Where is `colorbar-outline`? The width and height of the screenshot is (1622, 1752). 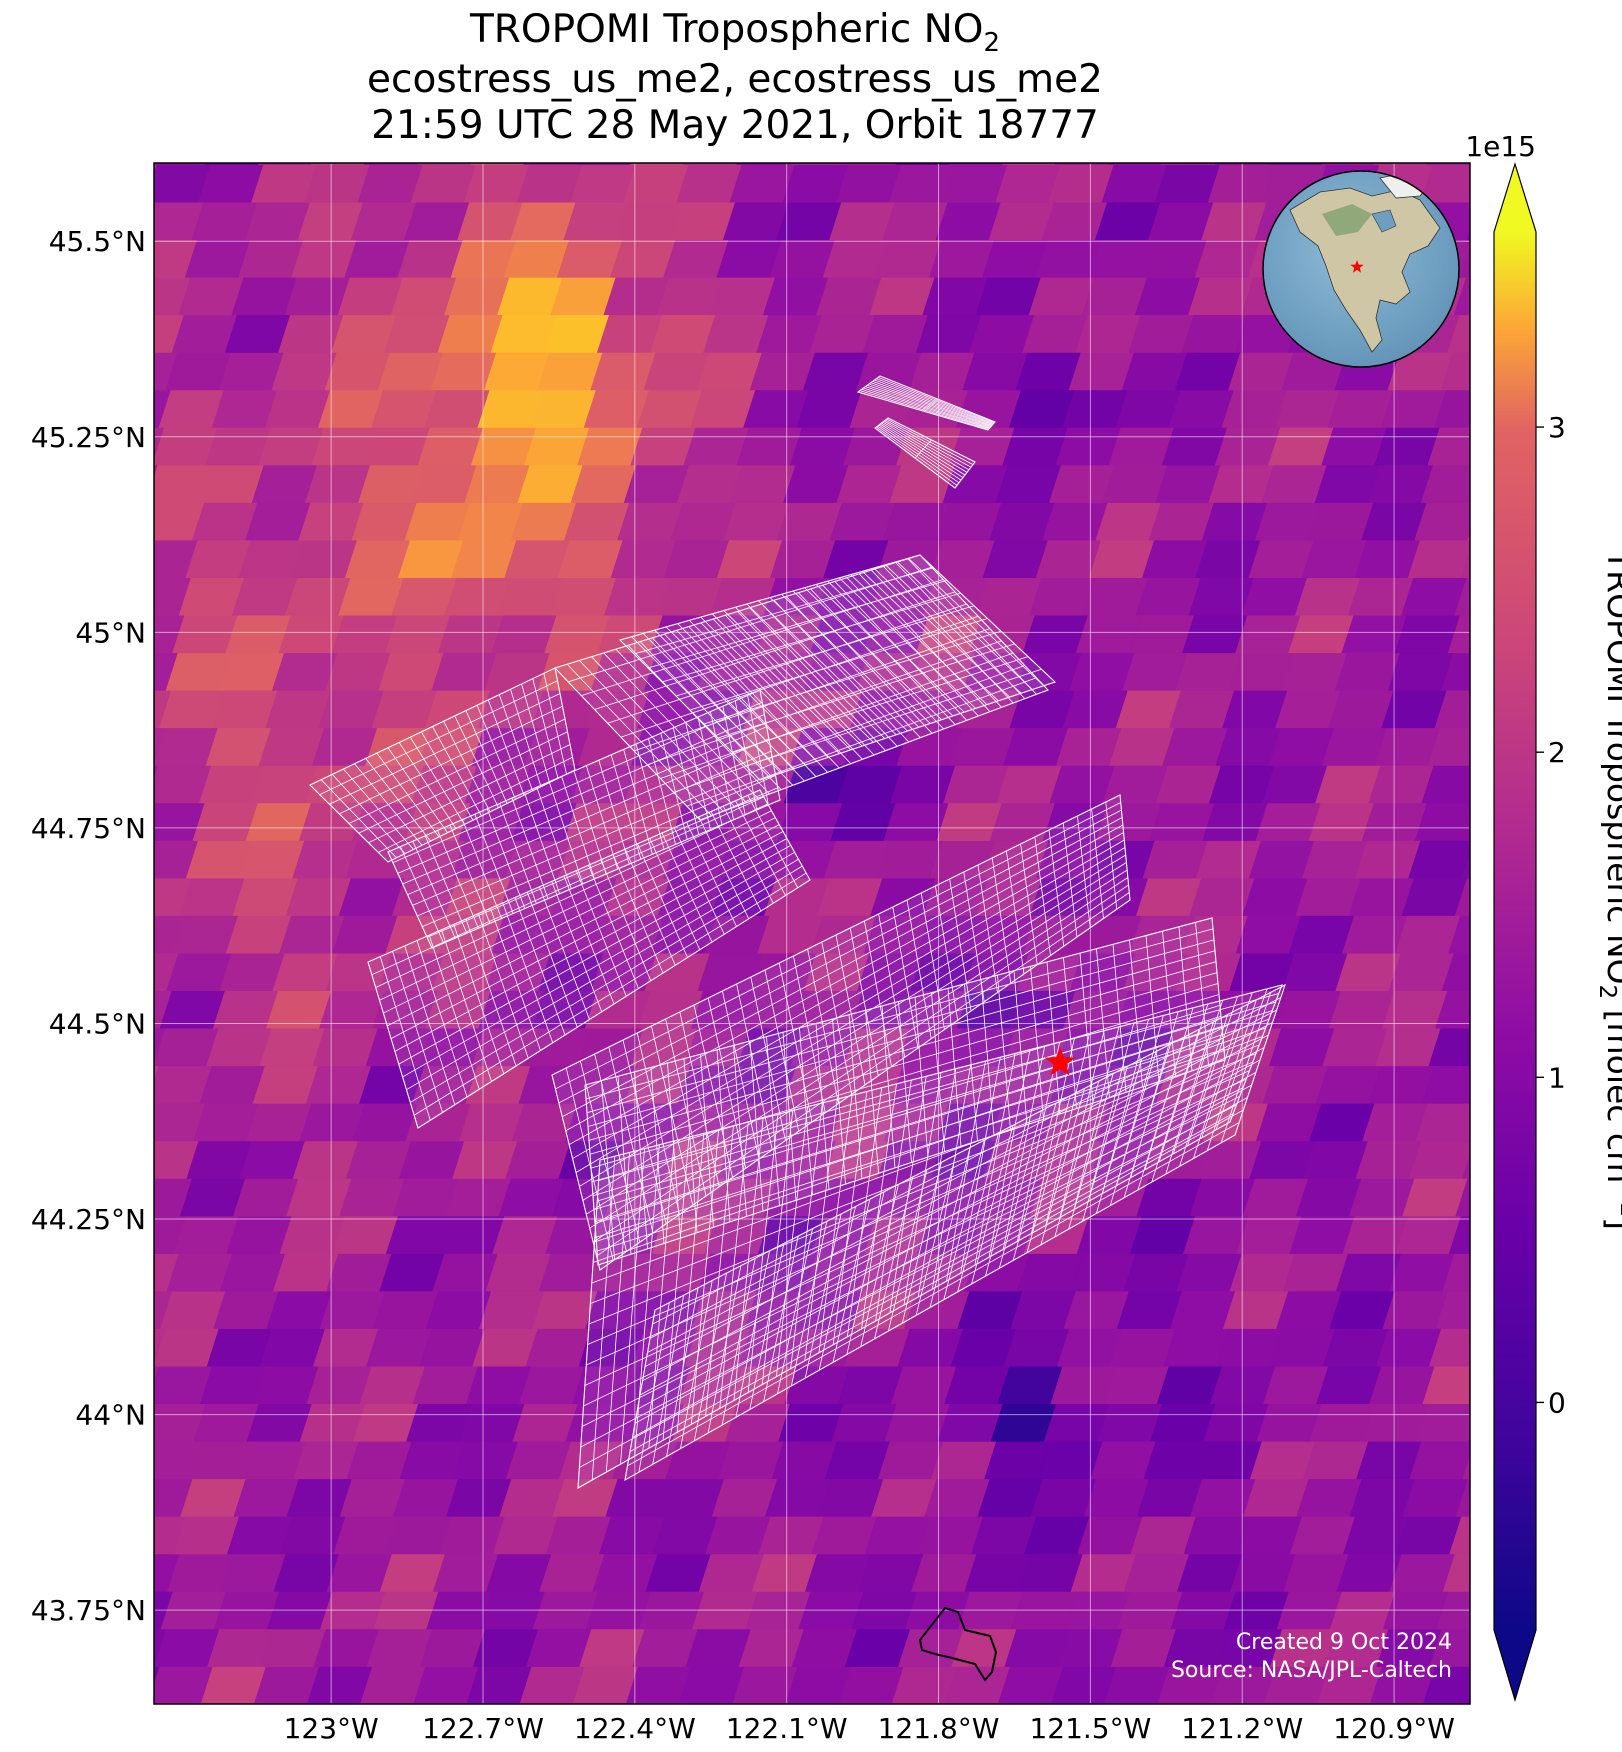 colorbar-outline is located at coordinates (1515, 932).